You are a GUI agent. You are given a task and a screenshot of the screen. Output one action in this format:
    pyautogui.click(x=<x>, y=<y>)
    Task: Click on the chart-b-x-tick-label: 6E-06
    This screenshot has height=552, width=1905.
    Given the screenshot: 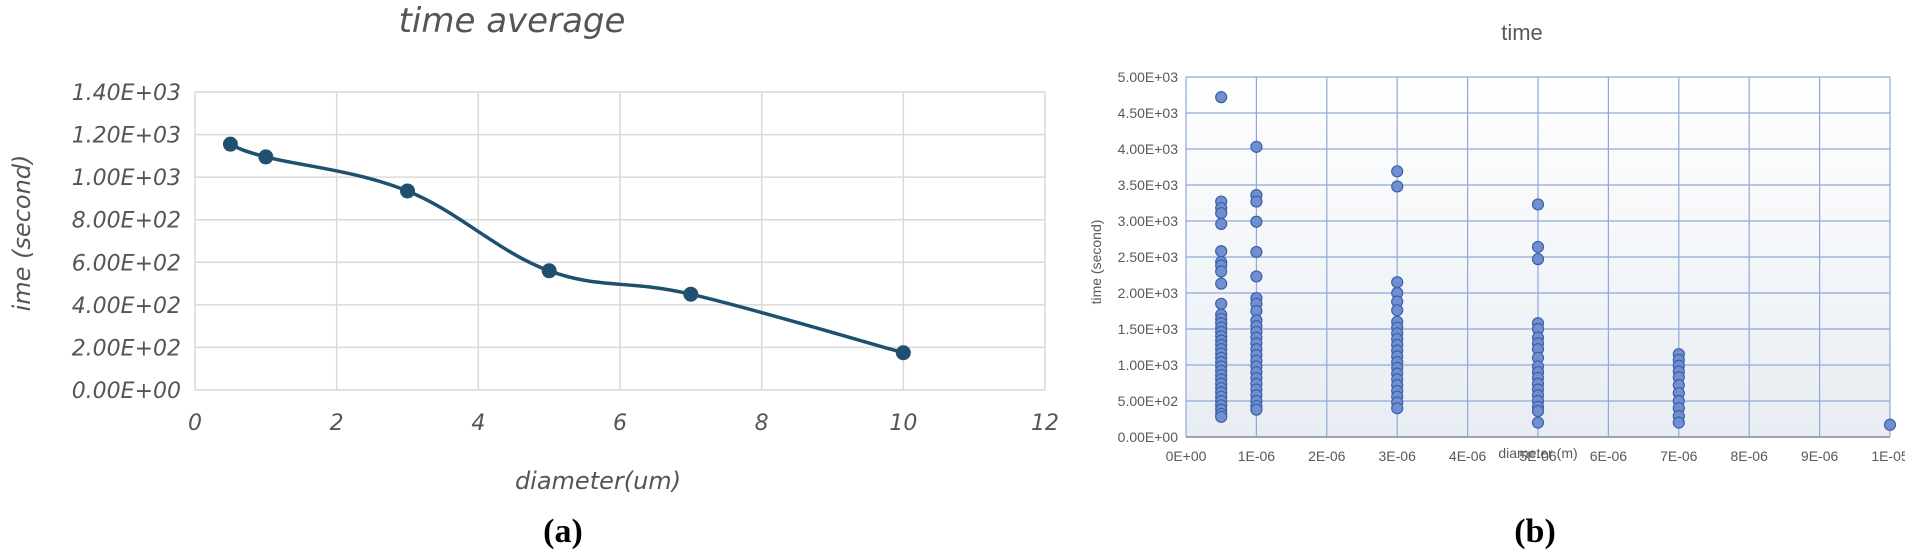 What is the action you would take?
    pyautogui.click(x=1609, y=456)
    